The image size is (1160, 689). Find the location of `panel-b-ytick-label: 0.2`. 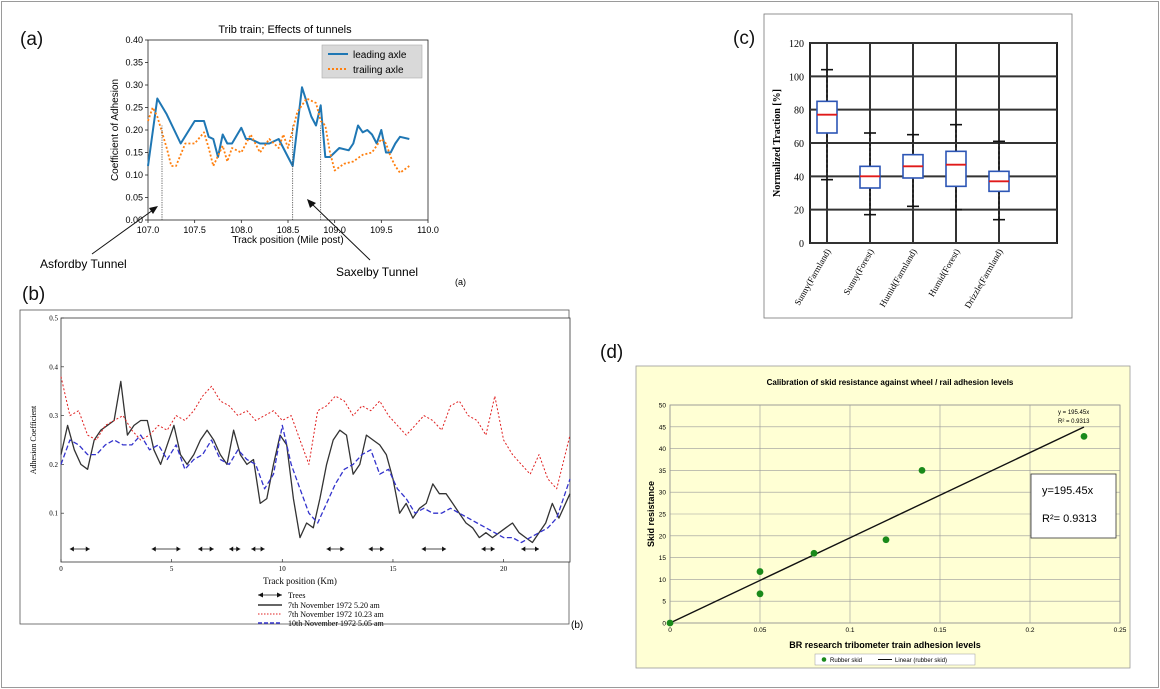

panel-b-ytick-label: 0.2 is located at coordinates (53, 465).